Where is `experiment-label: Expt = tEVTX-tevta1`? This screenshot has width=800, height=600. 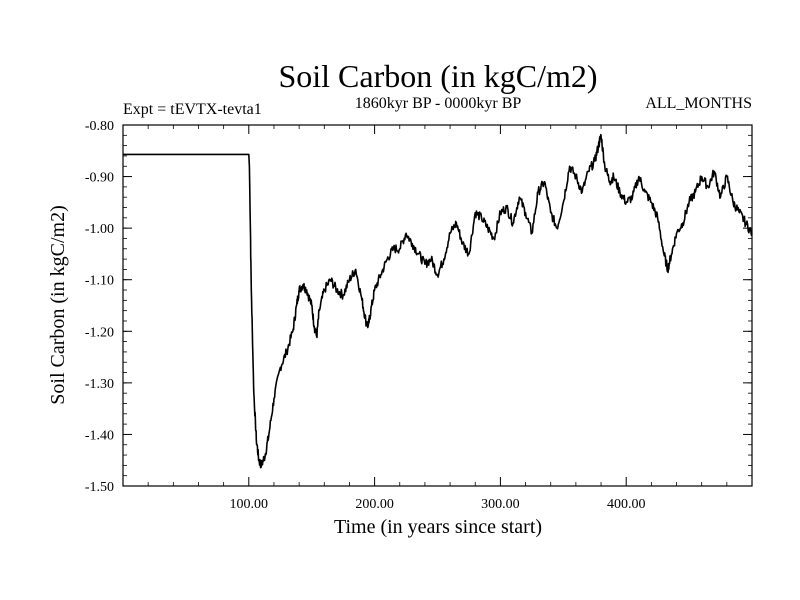
experiment-label: Expt = tEVTX-tevta1 is located at coordinates (192, 109).